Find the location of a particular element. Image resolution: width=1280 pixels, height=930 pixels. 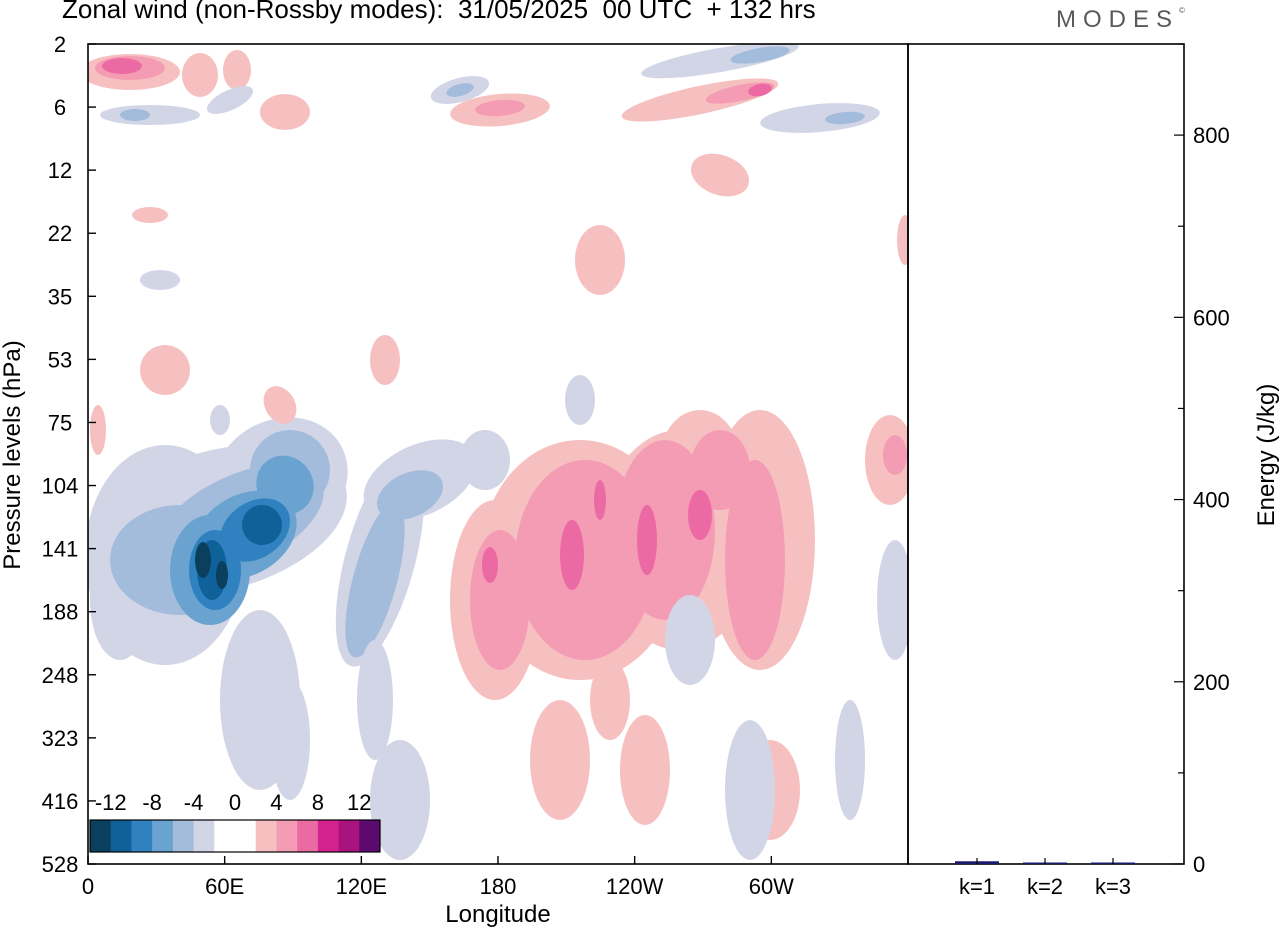

colorbar-label: -8 is located at coordinates (152, 802).